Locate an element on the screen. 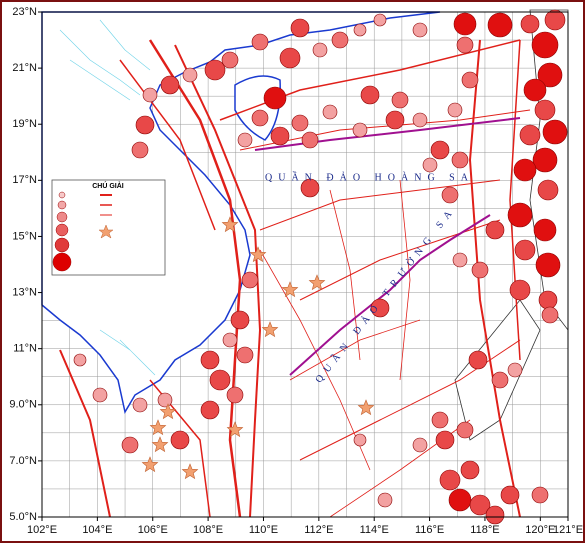 The width and height of the screenshot is (585, 543). y-tick-label: 7.0°N is located at coordinates (23, 461).